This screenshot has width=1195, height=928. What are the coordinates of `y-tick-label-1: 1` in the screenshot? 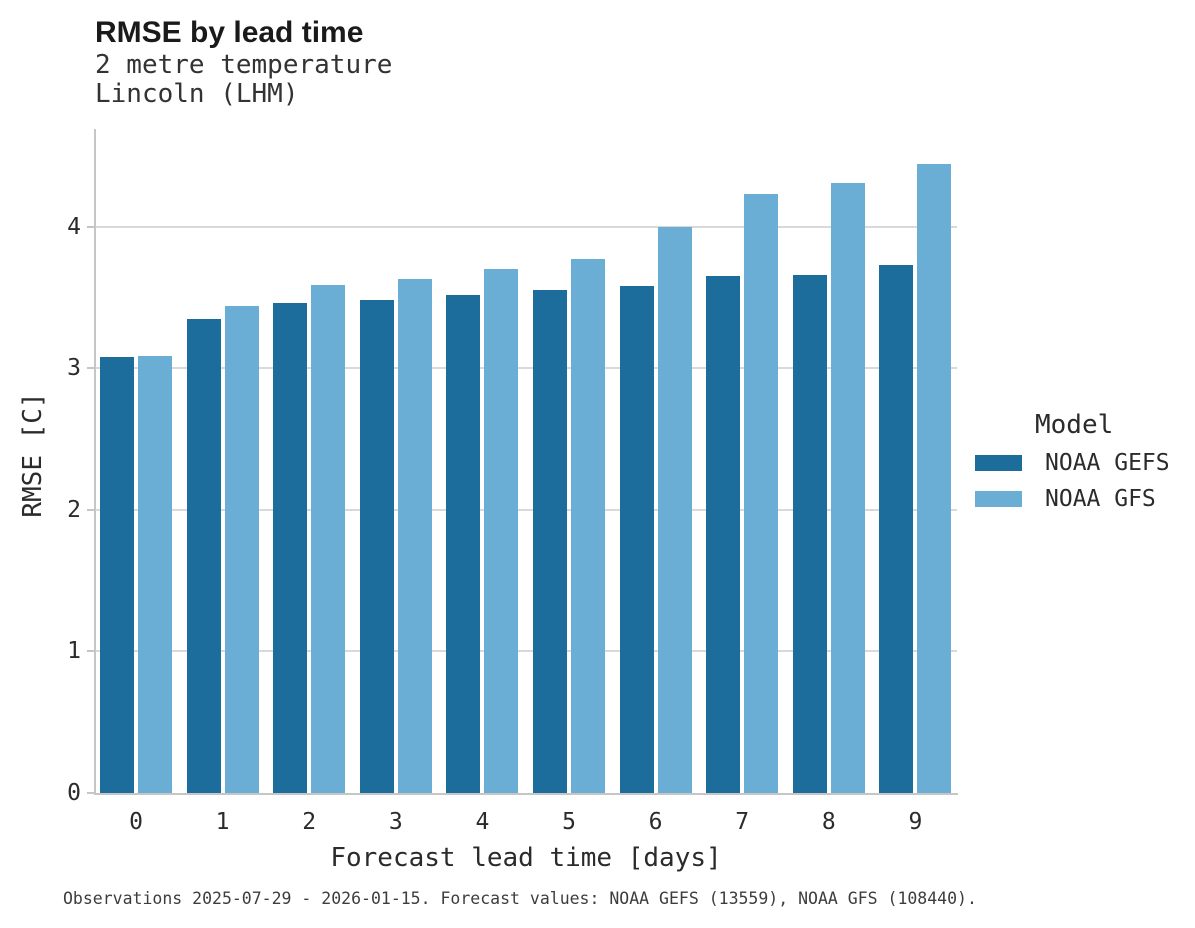 It's located at (74, 651).